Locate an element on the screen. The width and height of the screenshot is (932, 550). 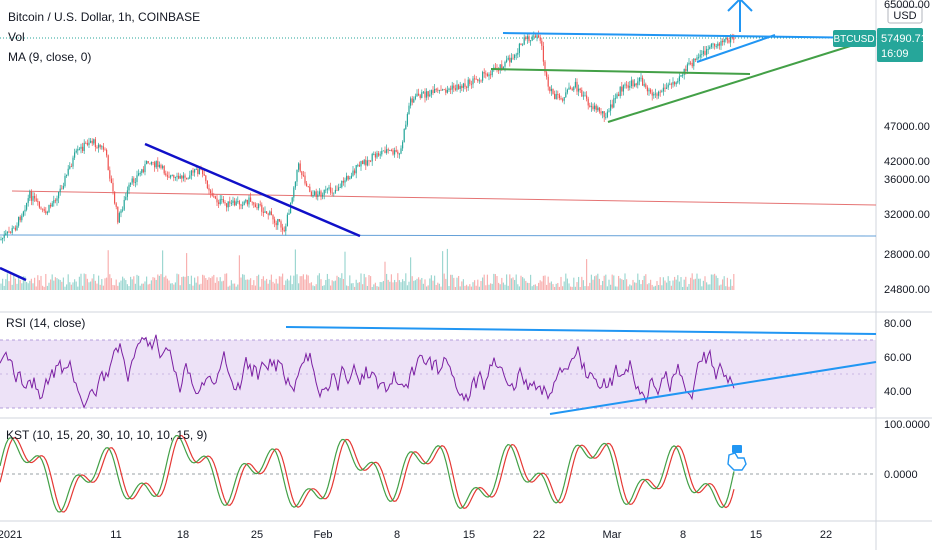
trend-line-green-flat is located at coordinates (620, 71).